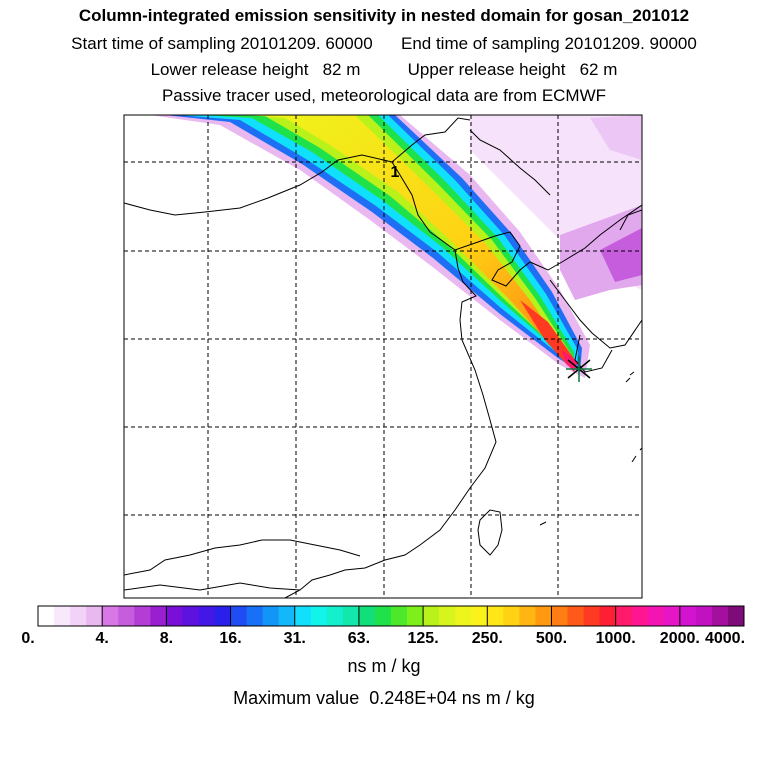  What do you see at coordinates (230, 638) in the screenshot?
I see `colorbar-tick-label: 16.` at bounding box center [230, 638].